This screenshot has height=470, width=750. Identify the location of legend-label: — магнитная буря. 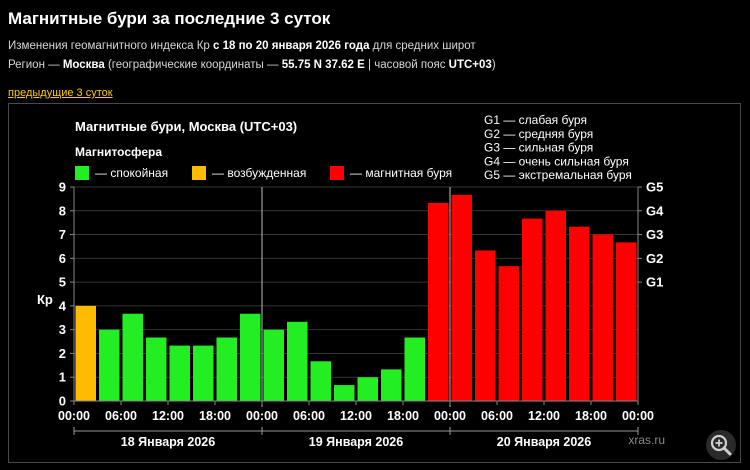
(401, 173).